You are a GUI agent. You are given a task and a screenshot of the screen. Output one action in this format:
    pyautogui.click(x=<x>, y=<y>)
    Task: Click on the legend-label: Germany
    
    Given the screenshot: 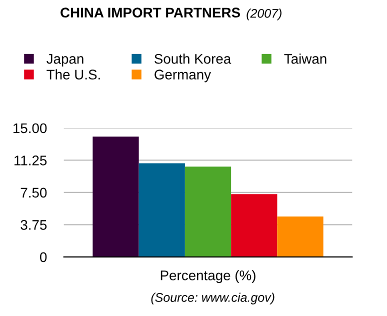 What is the action you would take?
    pyautogui.click(x=182, y=76)
    